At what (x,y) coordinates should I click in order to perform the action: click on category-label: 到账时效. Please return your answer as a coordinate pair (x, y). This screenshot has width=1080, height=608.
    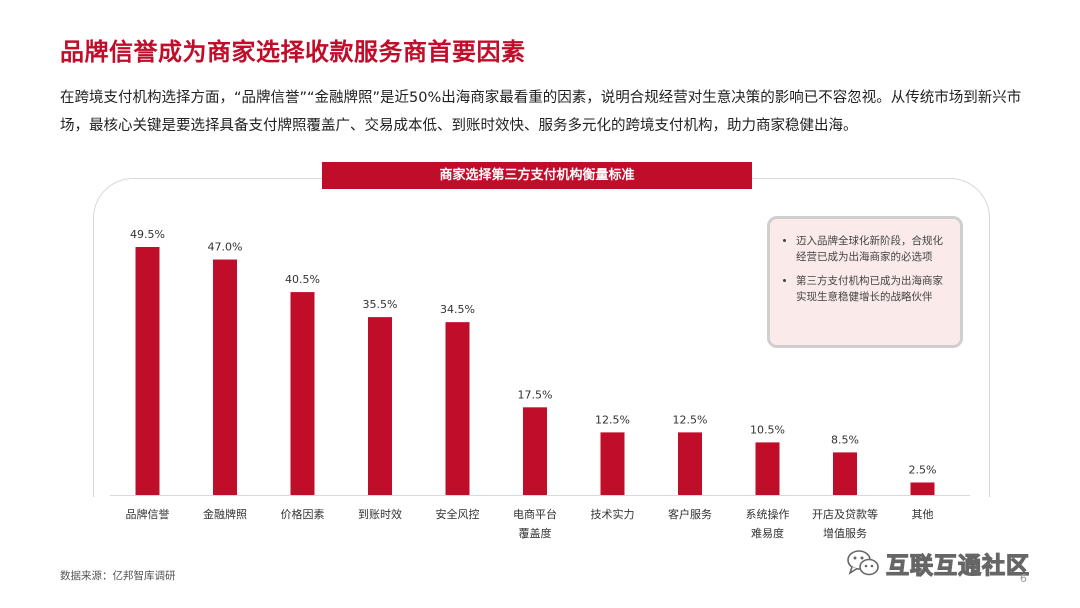
    Looking at the image, I should click on (380, 514).